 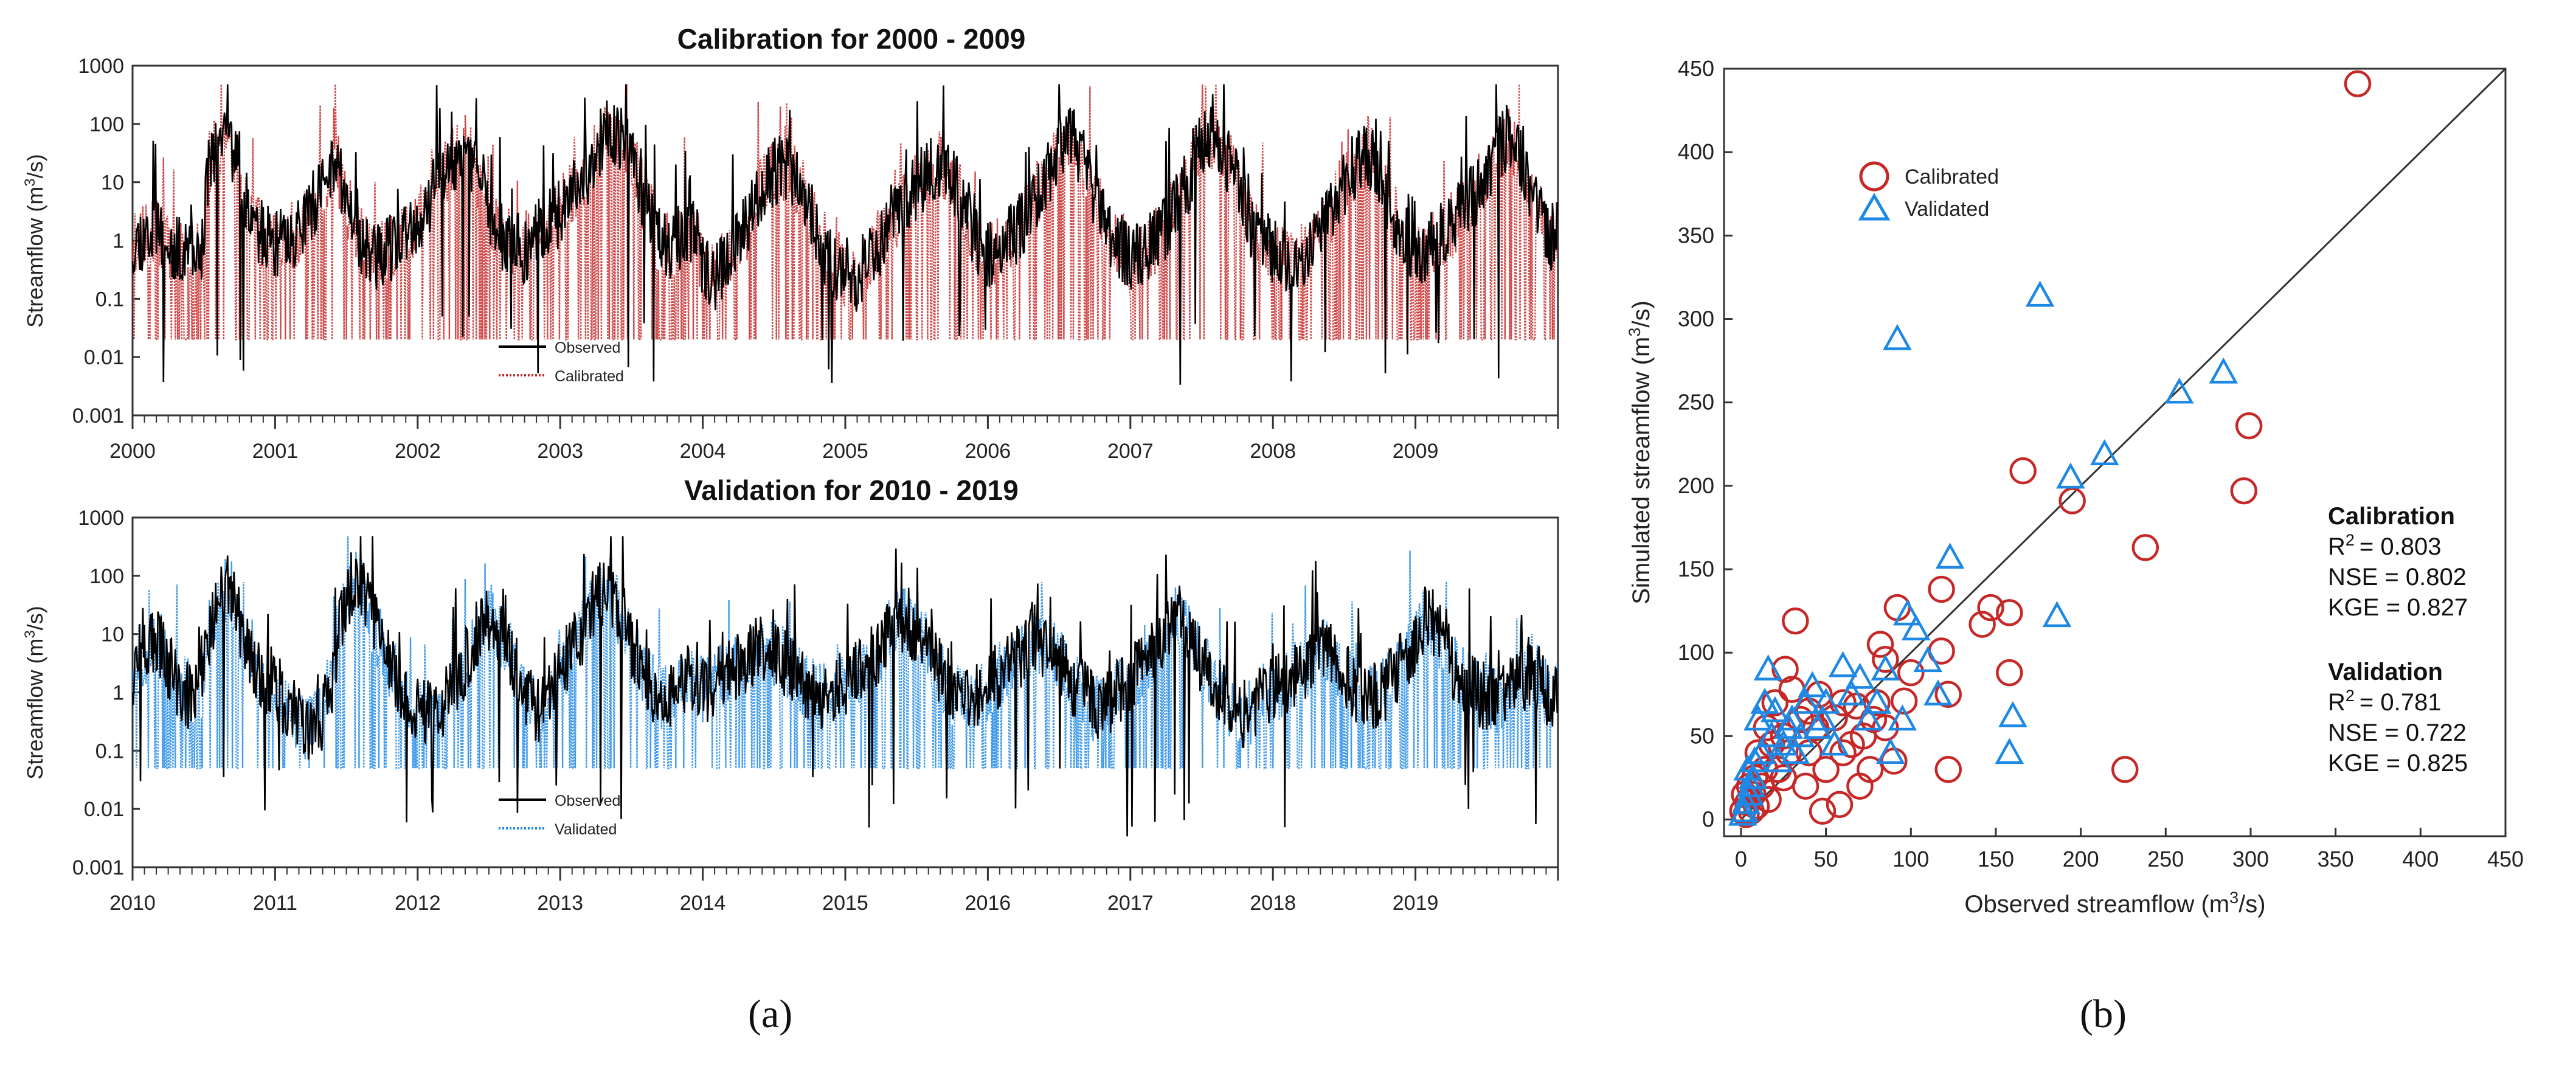 I want to click on stats-validation-kge: KGE = 0.825, so click(x=2398, y=763).